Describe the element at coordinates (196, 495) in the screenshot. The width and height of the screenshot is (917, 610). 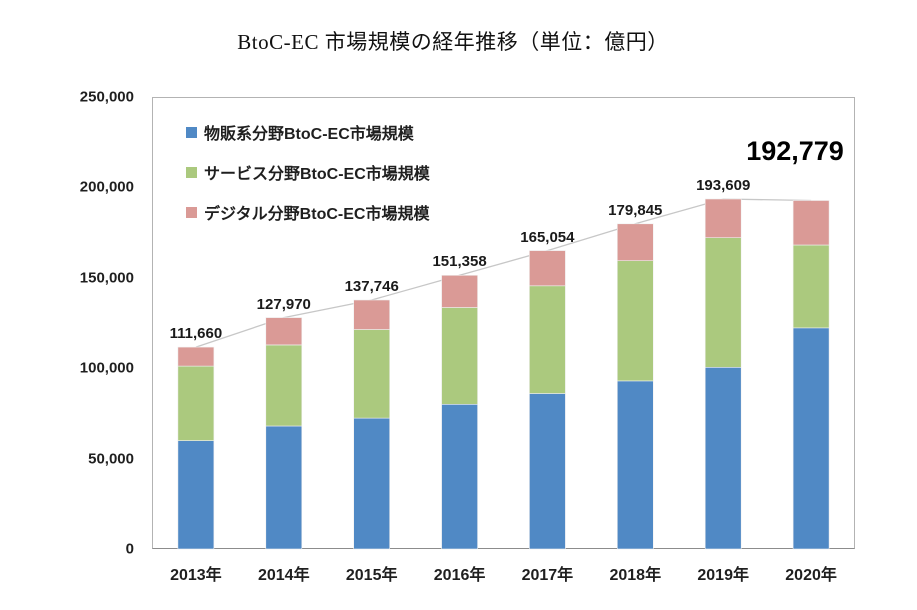
I see `bar-segment-2013年-series0` at that location.